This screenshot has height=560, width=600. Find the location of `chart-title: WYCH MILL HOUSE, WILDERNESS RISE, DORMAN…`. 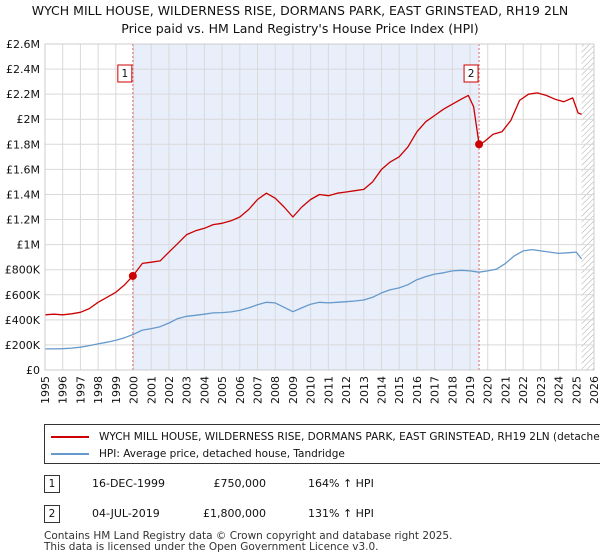

chart-title: WYCH MILL HOUSE, WILDERNESS RISE, DORMAN… is located at coordinates (300, 10).